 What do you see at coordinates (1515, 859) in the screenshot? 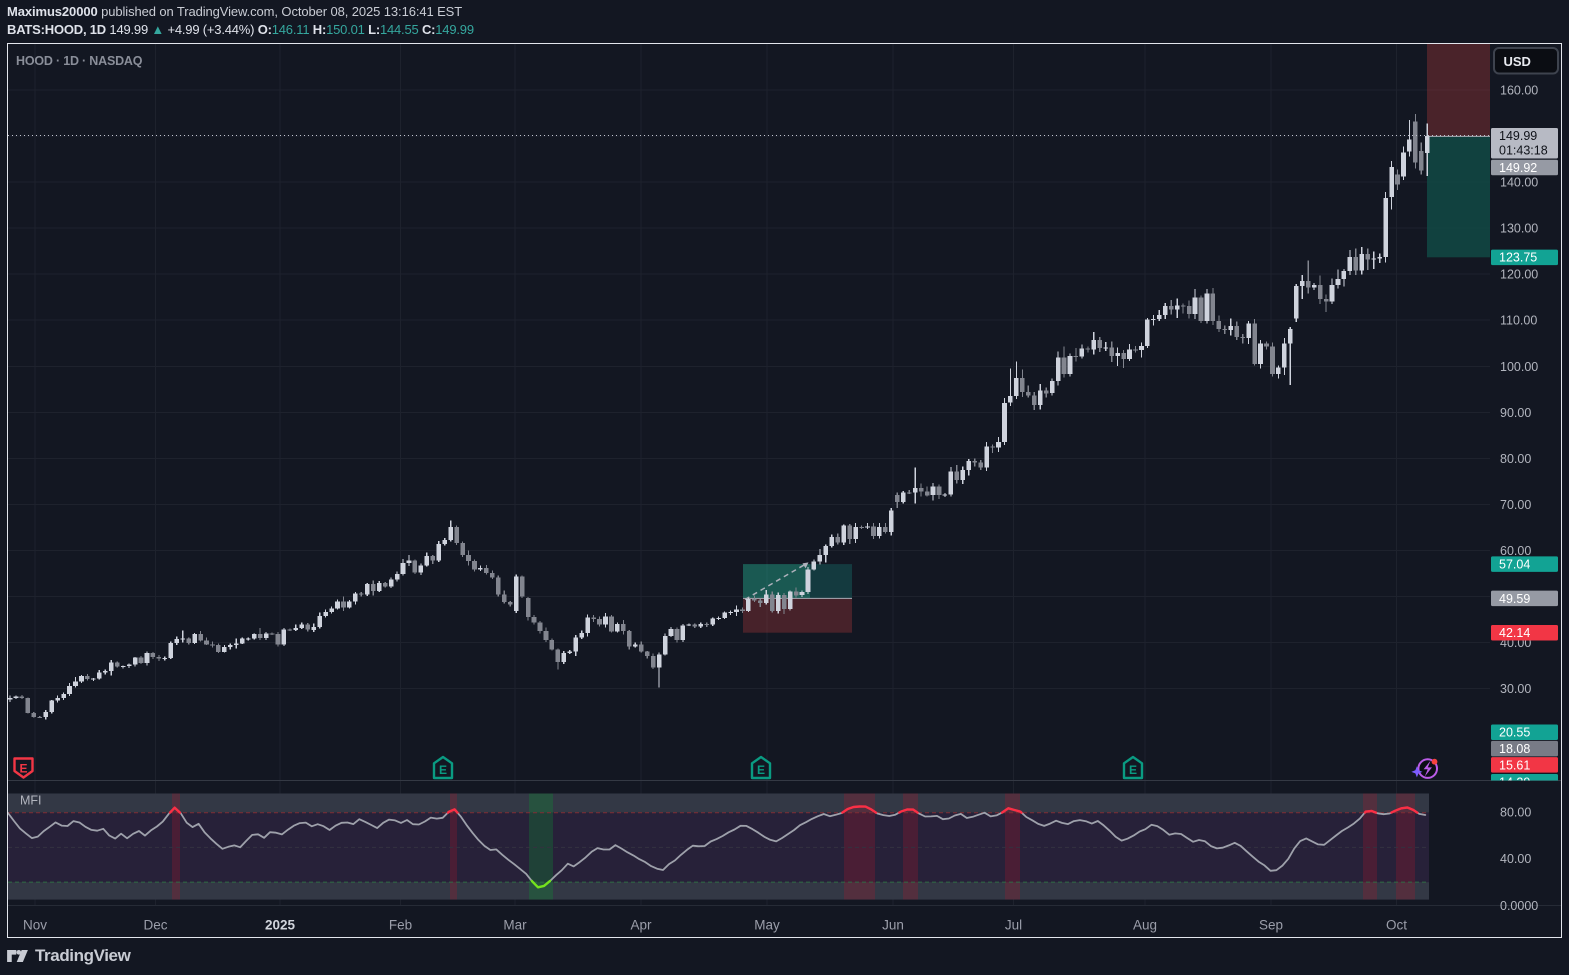
I see `svg-text: 40.00` at bounding box center [1515, 859].